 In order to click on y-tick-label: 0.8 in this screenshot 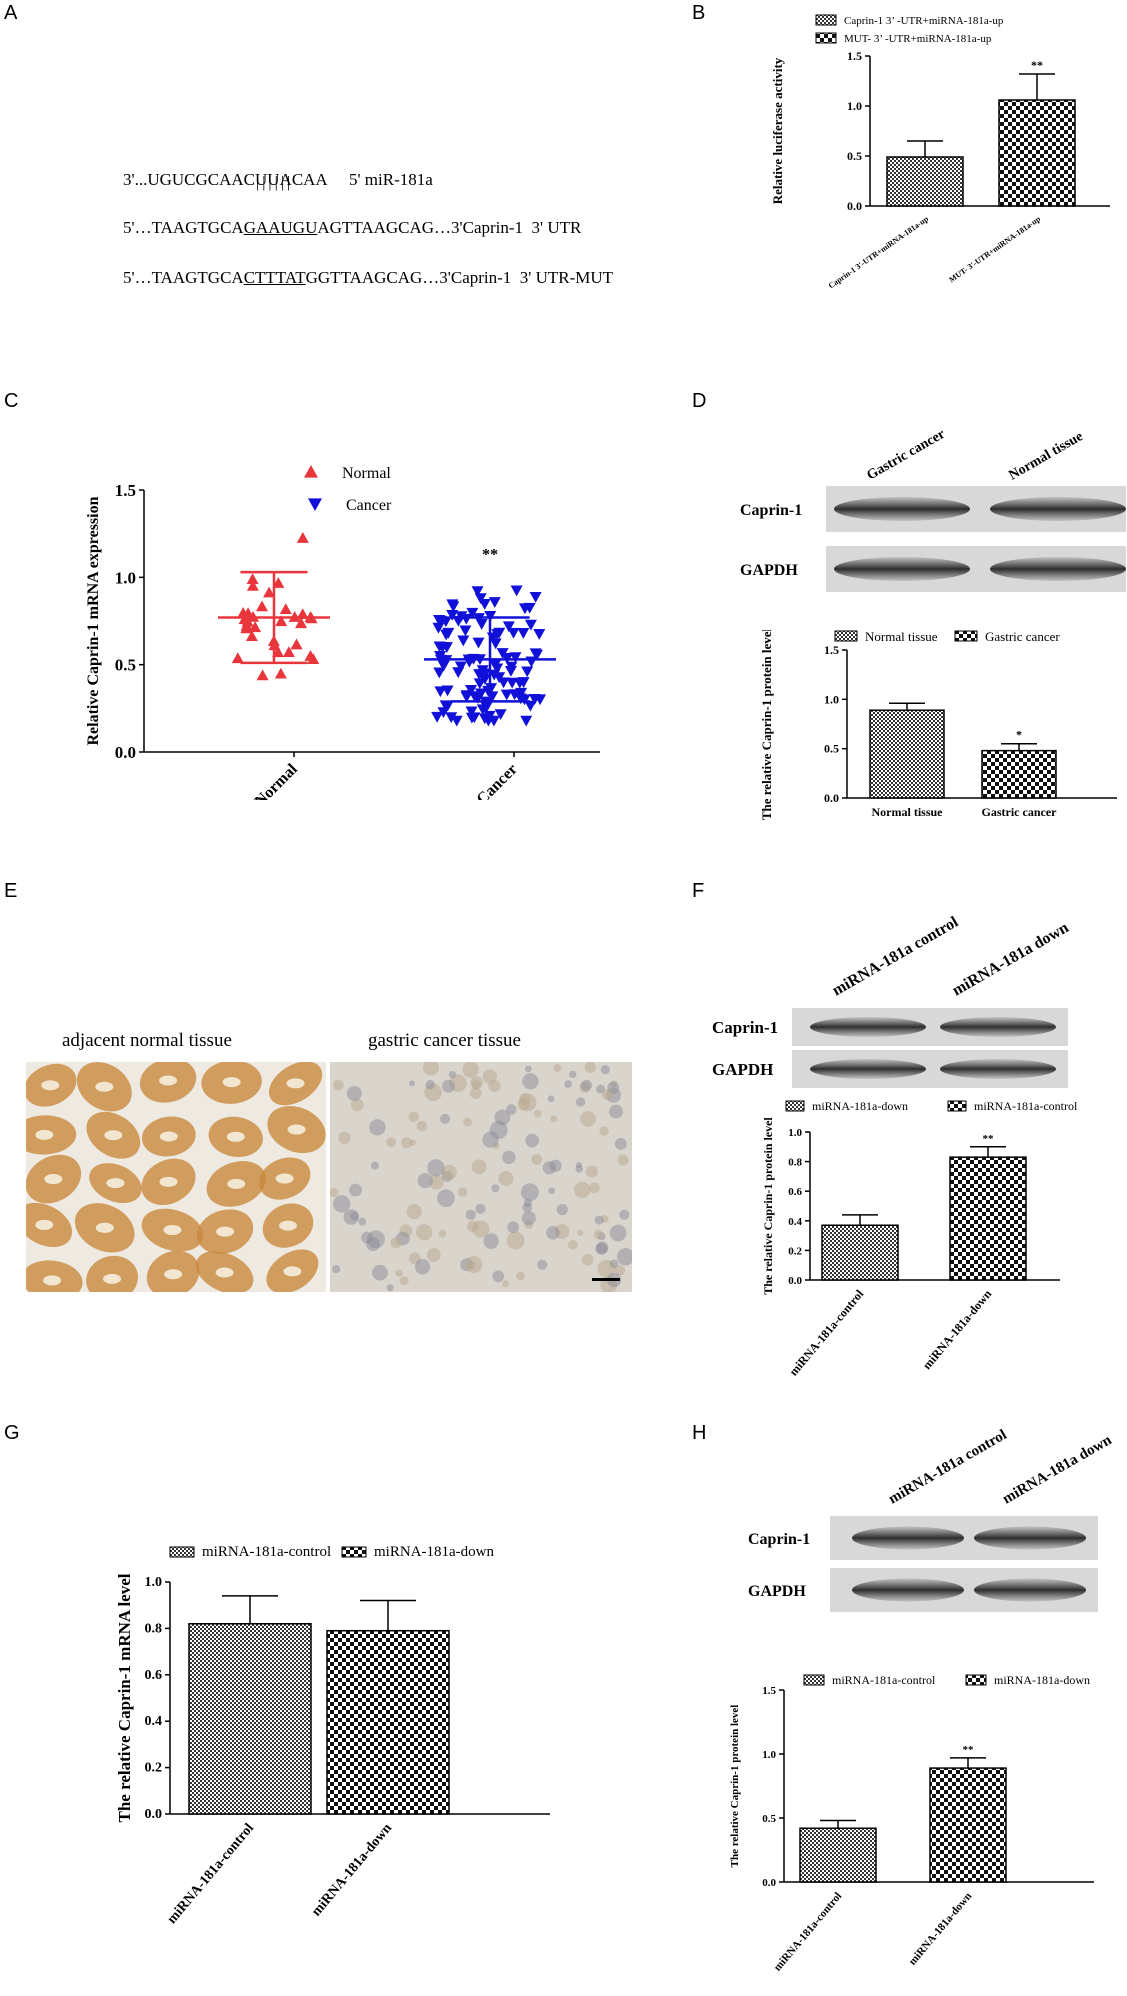, I will do `click(795, 1163)`.